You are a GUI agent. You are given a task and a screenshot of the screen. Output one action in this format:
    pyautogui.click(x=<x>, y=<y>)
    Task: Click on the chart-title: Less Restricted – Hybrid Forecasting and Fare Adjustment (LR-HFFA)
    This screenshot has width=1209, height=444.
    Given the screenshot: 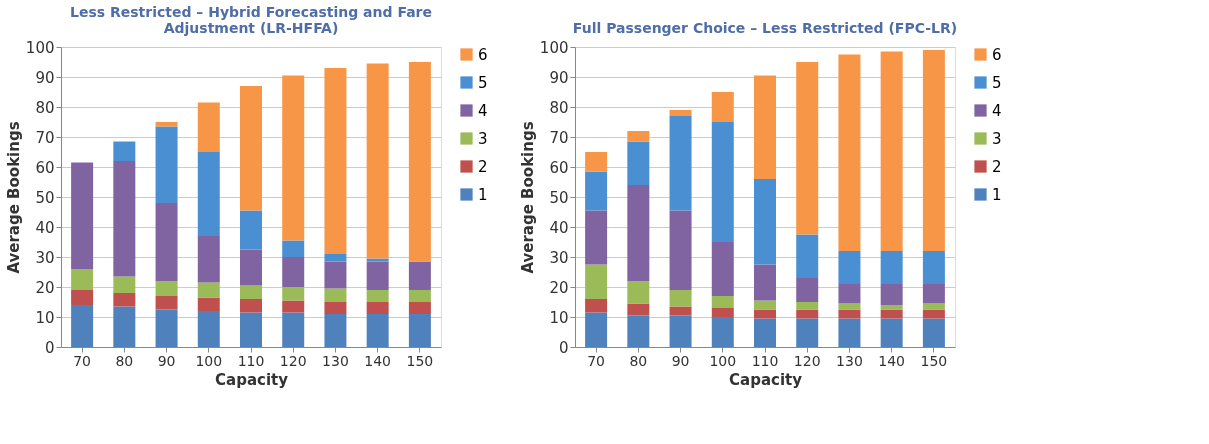 What is the action you would take?
    pyautogui.click(x=251, y=20)
    